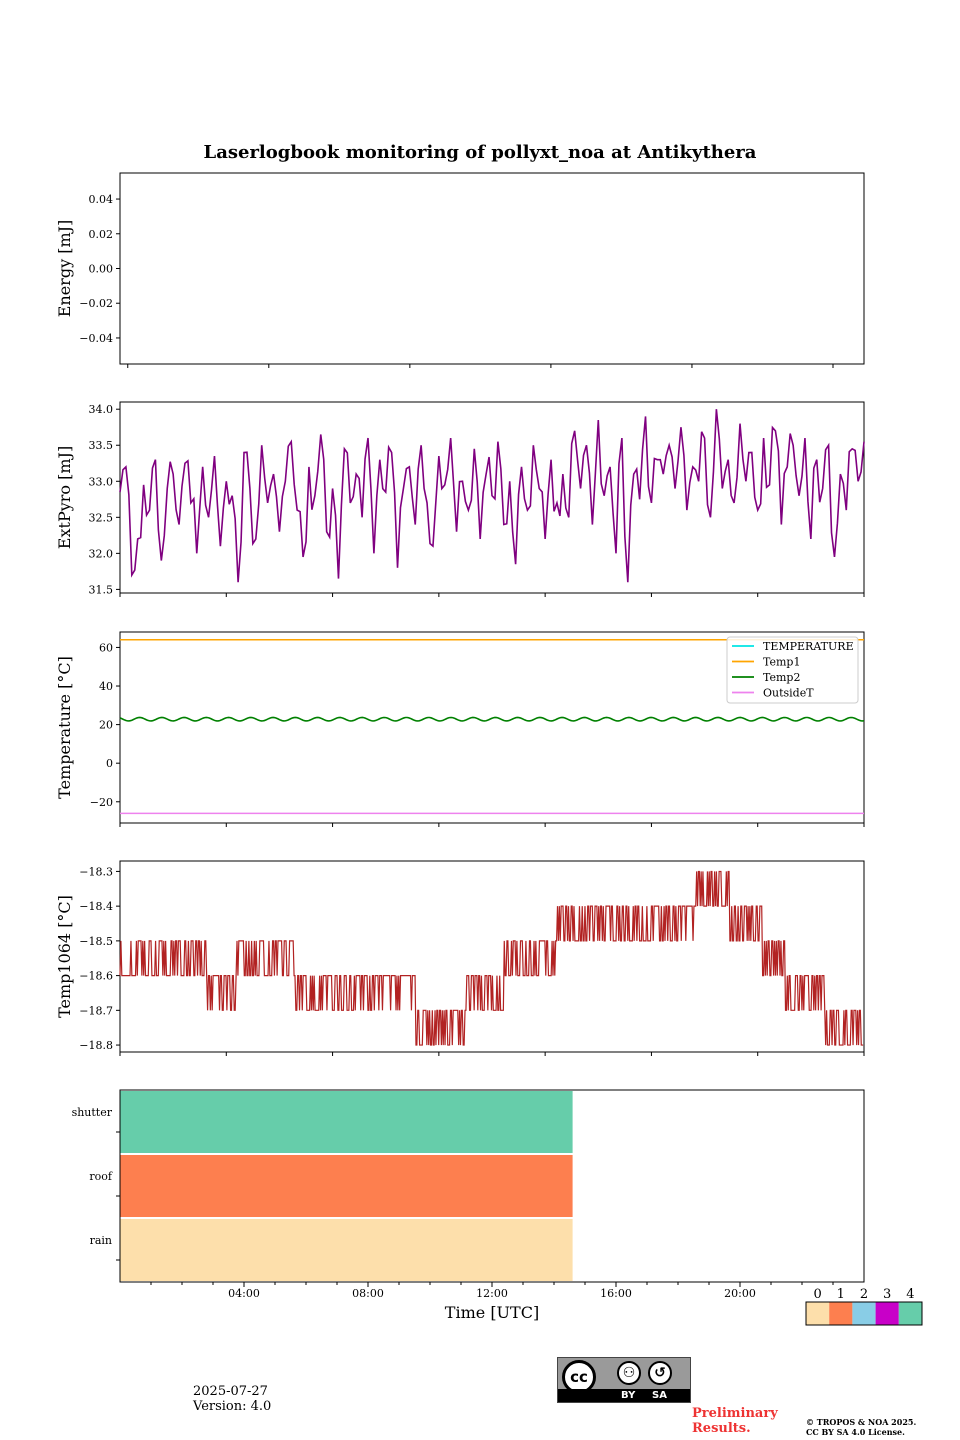 This screenshot has width=960, height=1440. What do you see at coordinates (101, 802) in the screenshot?
I see `ytick-label: −20` at bounding box center [101, 802].